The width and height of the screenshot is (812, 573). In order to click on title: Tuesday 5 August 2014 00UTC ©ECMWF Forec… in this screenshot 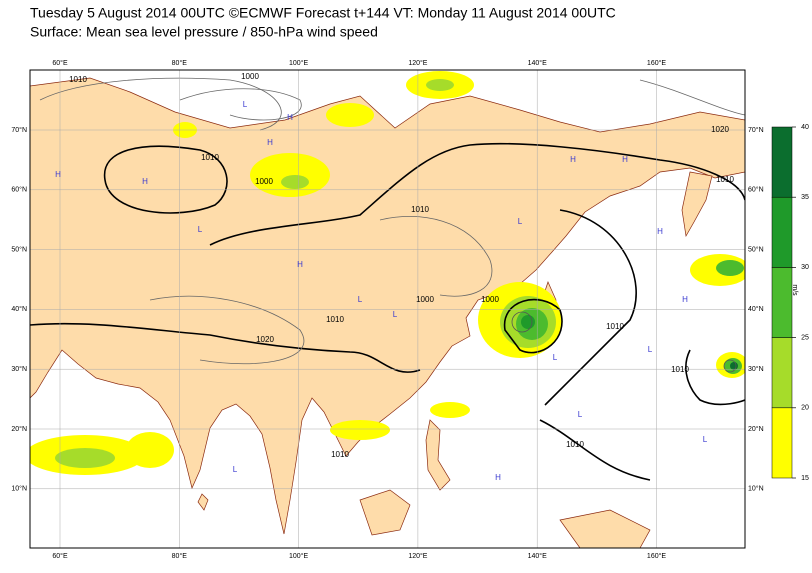, I will do `click(323, 13)`.